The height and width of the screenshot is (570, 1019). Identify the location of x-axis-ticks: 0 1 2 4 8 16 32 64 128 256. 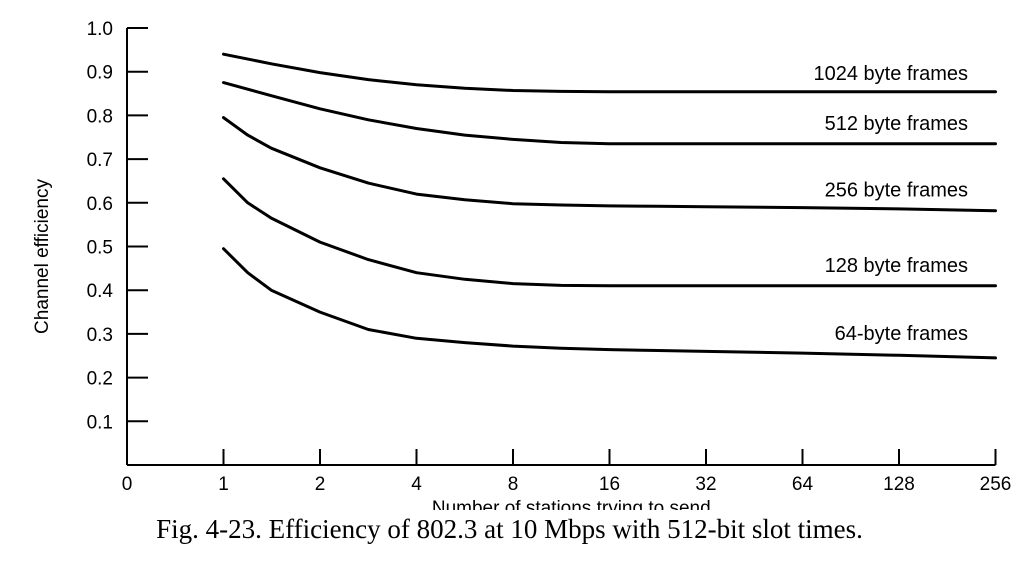
(567, 472).